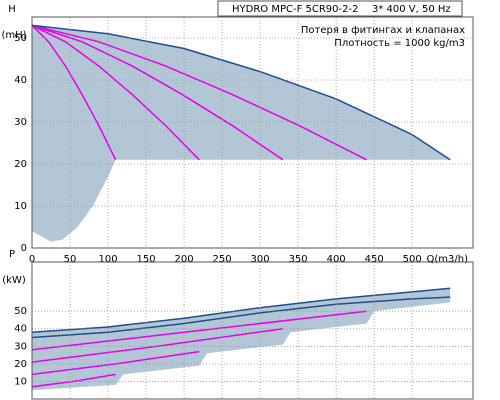  What do you see at coordinates (12, 9) in the screenshot?
I see `y-axis-label: H` at bounding box center [12, 9].